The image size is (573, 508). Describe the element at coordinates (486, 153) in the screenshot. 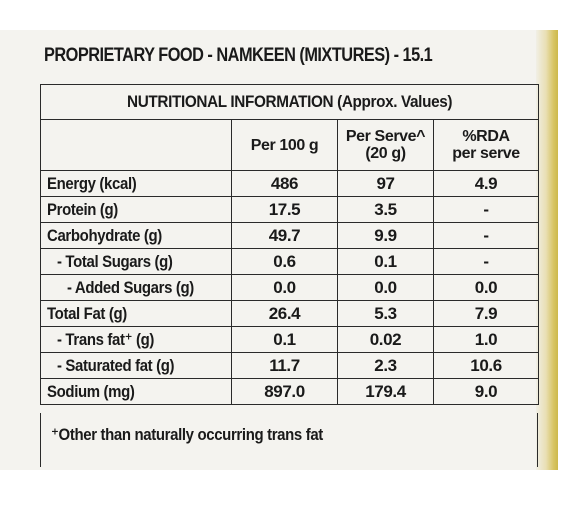

I see `header-rda-line2: per serve` at that location.